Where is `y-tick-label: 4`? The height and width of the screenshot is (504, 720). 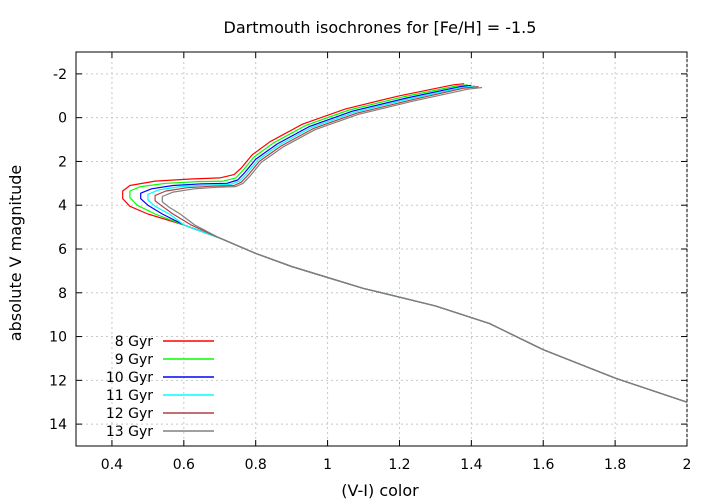
y-tick-label: 4 is located at coordinates (62, 206).